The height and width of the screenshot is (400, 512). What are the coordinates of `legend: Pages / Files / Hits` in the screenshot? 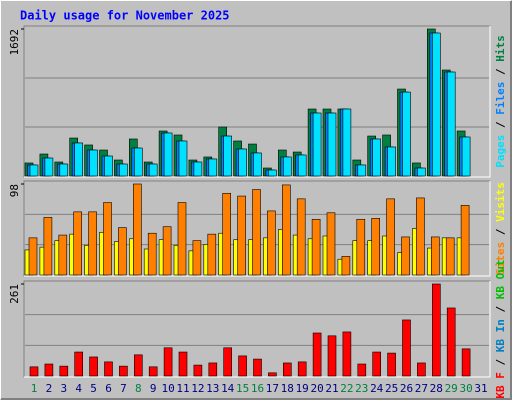 It's located at (500, 101).